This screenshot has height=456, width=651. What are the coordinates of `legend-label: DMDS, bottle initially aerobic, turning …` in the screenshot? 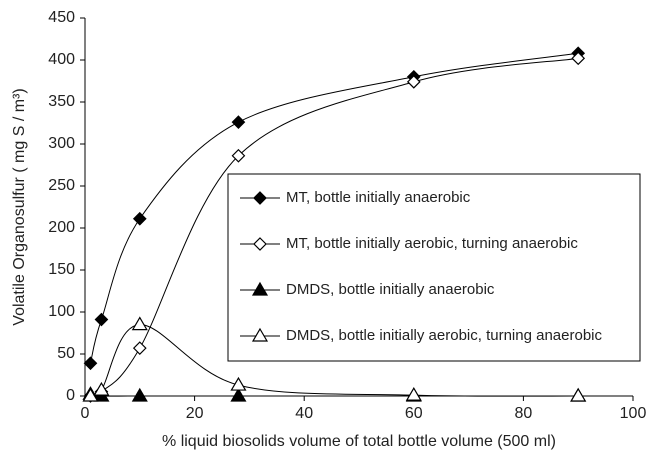 It's located at (444, 335).